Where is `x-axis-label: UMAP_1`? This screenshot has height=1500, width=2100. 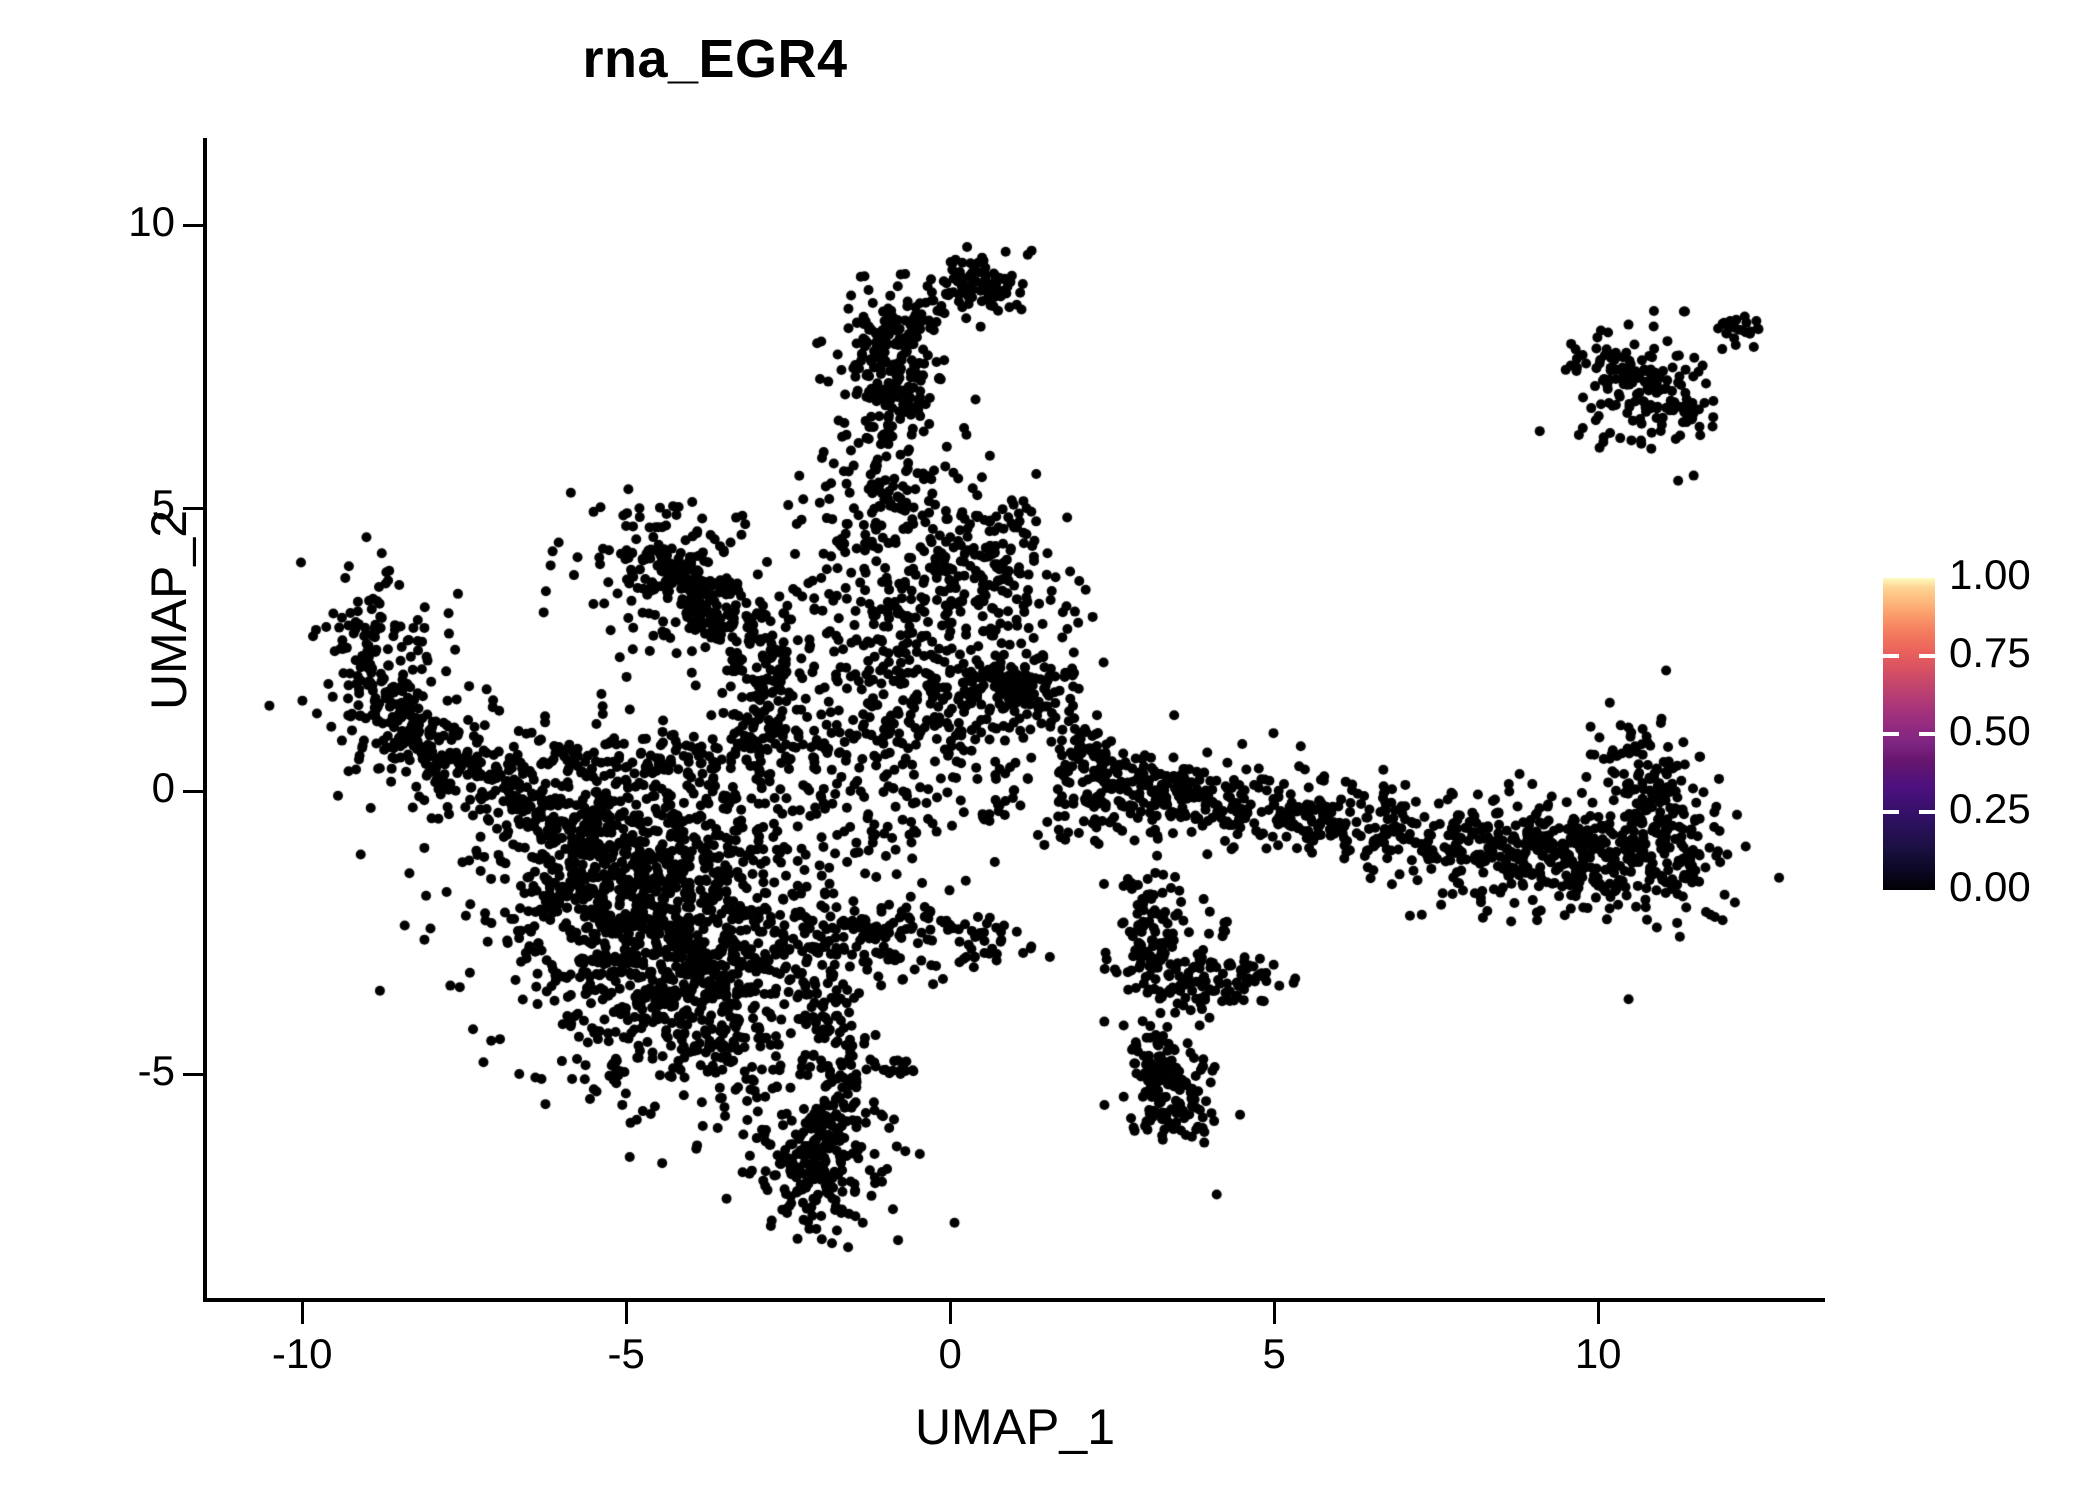 x-axis-label: UMAP_1 is located at coordinates (1015, 1427).